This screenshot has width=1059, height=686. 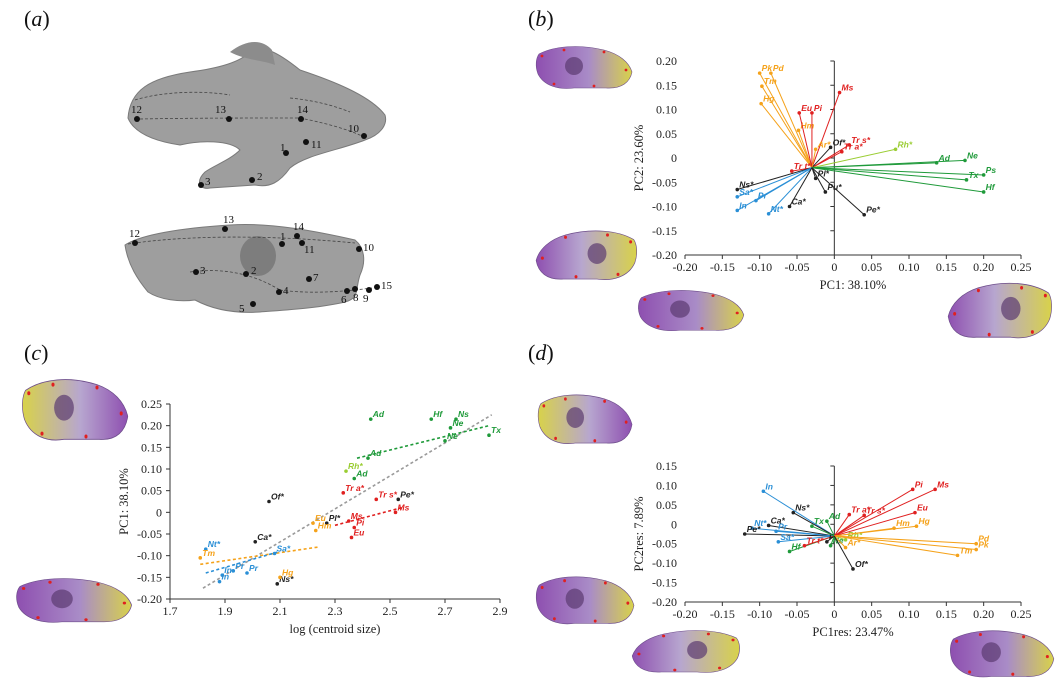 What do you see at coordinates (170, 611) in the screenshot?
I see `x-tick-label: 1.7` at bounding box center [170, 611].